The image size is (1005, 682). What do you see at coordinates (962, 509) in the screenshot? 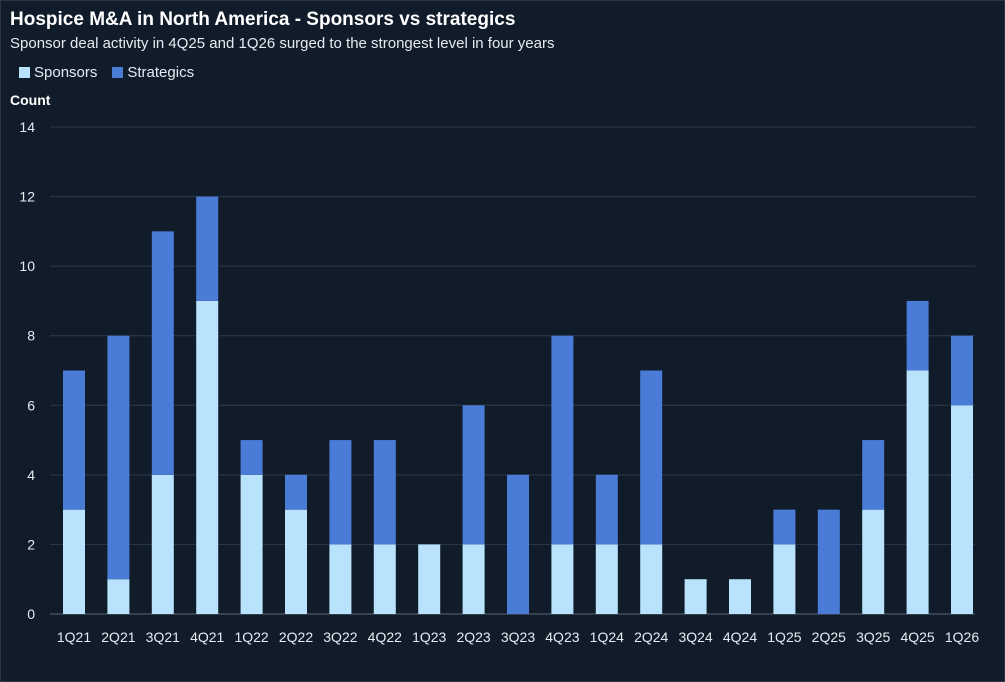
I see `bar-sponsors-1q26` at bounding box center [962, 509].